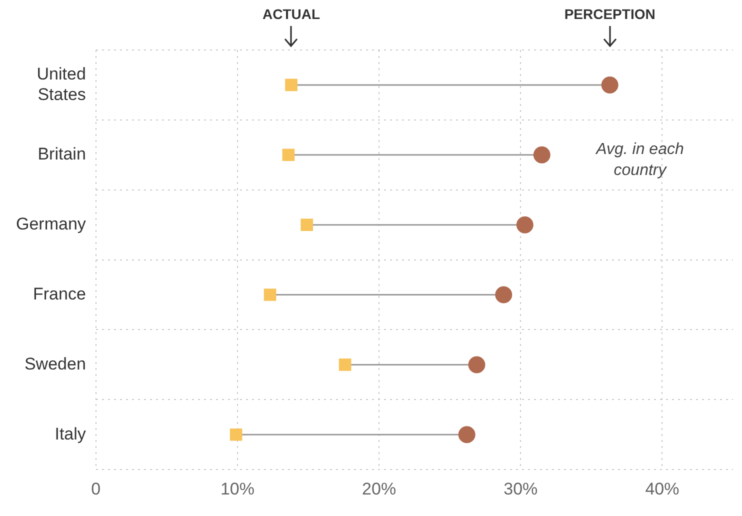 This screenshot has width=742, height=516. What do you see at coordinates (62, 154) in the screenshot?
I see `y-tick-label: Britain` at bounding box center [62, 154].